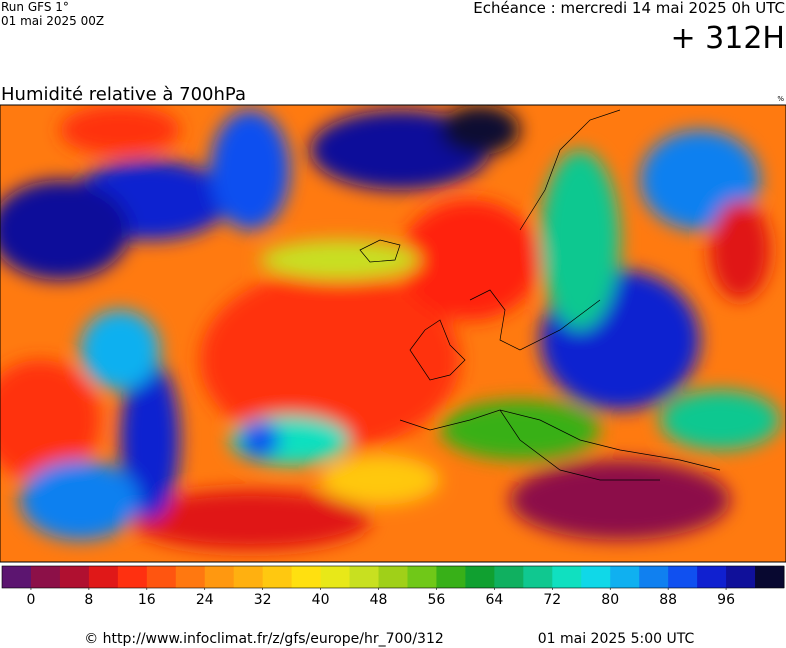 The image size is (786, 648). Describe the element at coordinates (494, 600) in the screenshot. I see `tick-label: 64` at that location.